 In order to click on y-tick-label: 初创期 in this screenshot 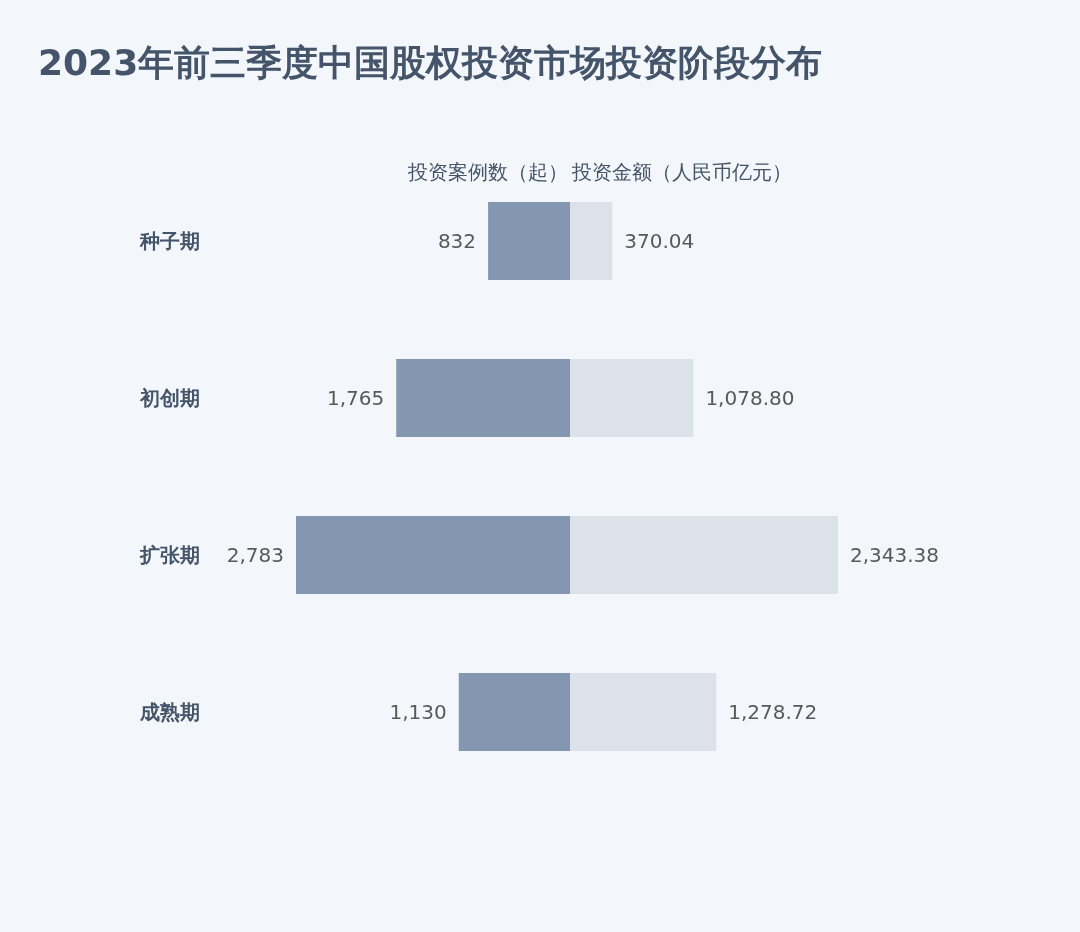, I will do `click(169, 398)`.